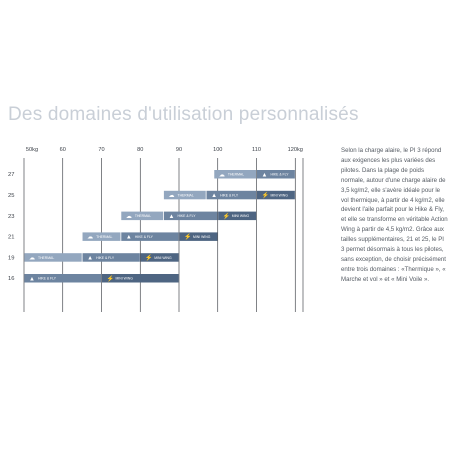 This screenshot has height=452, width=452. I want to click on x-tick-label: 90, so click(179, 150).